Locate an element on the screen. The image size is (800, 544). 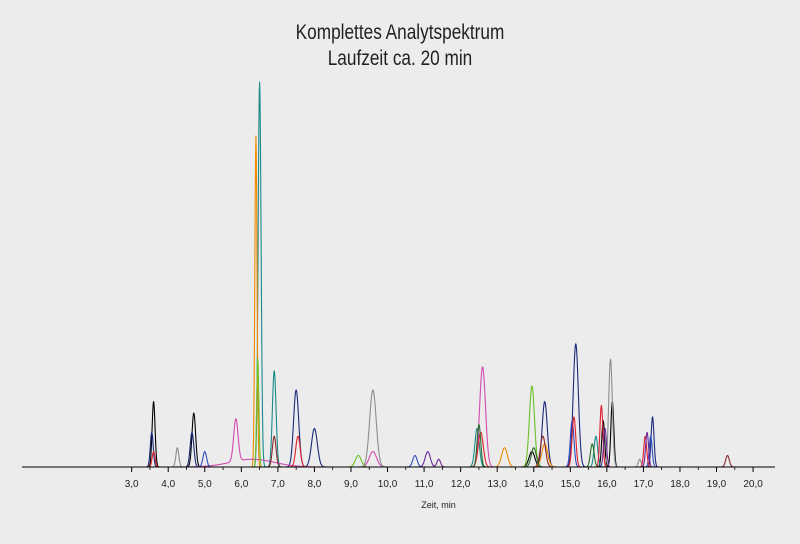
x-axis-label: Zeit, min is located at coordinates (438, 505).